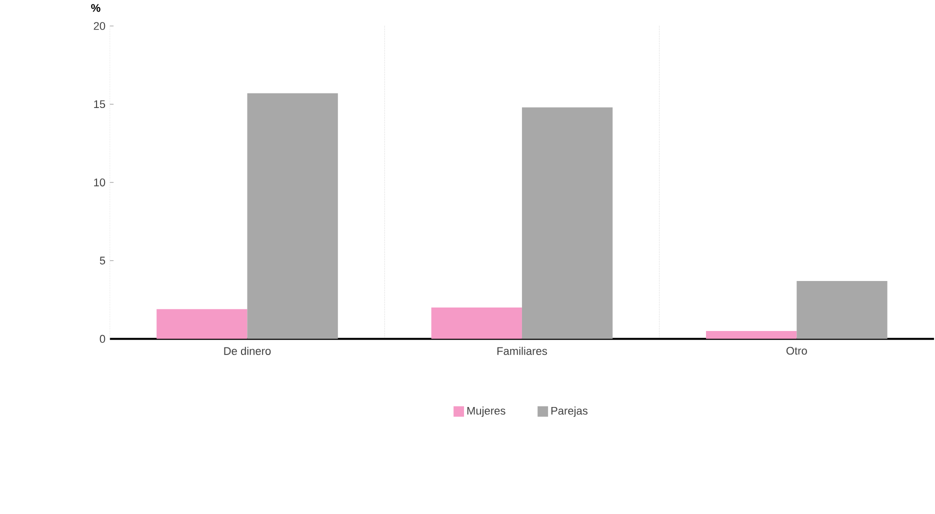 The image size is (935, 514). What do you see at coordinates (569, 411) in the screenshot?
I see `legend-label: Parejas` at bounding box center [569, 411].